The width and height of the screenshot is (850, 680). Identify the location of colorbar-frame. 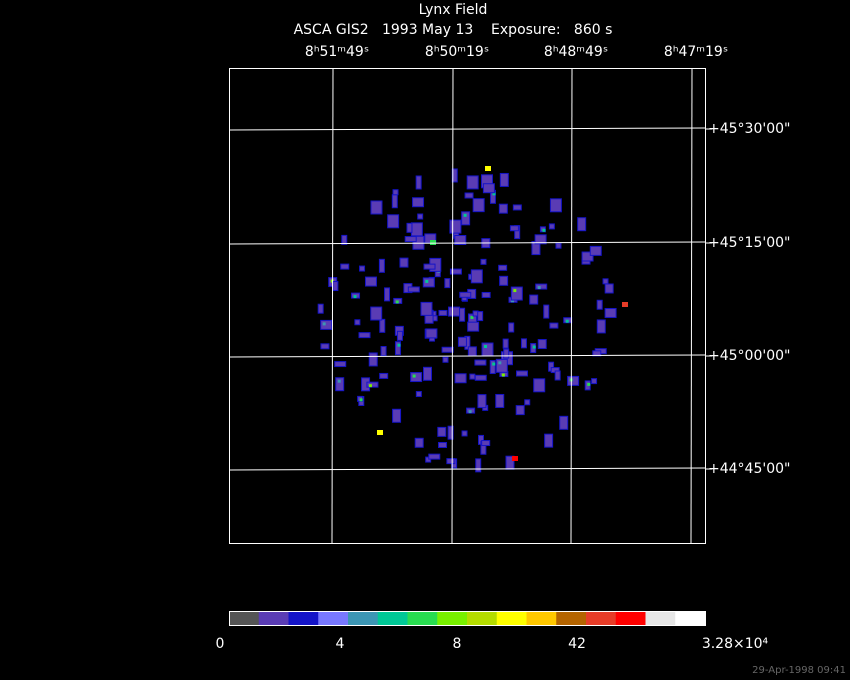
(467, 618).